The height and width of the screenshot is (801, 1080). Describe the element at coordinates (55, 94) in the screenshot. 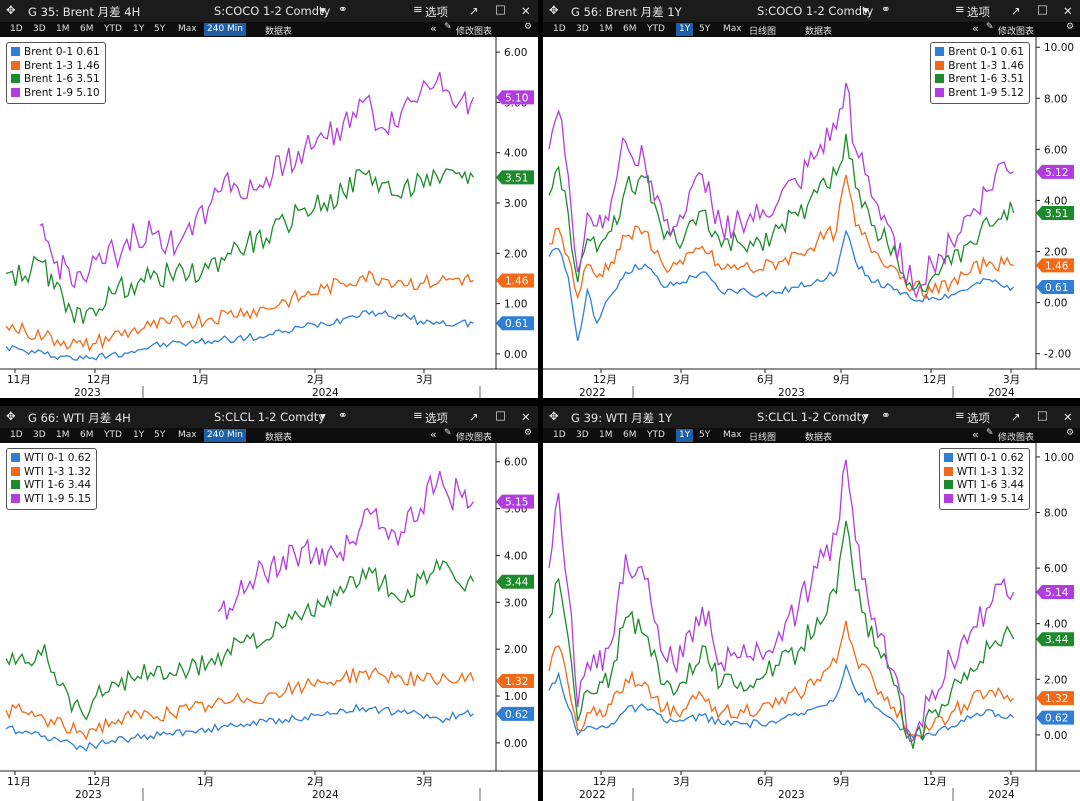

I see `legend-item: Brent 1-9 5.10` at that location.